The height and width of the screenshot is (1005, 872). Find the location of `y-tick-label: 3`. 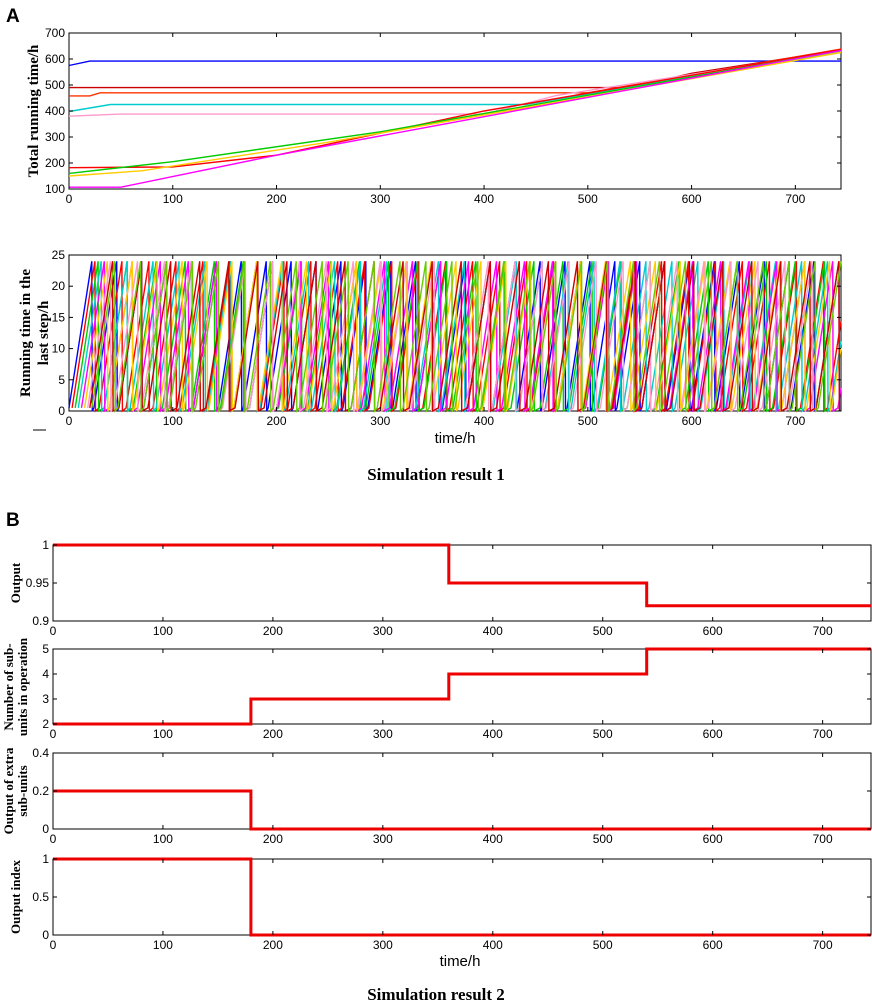

y-tick-label: 3 is located at coordinates (45, 699).